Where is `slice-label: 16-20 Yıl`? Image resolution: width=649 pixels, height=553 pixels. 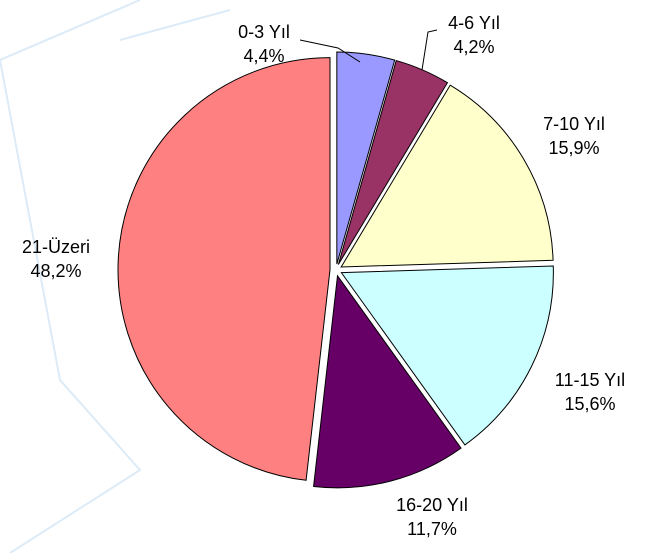
slice-label: 16-20 Yıl is located at coordinates (432, 505).